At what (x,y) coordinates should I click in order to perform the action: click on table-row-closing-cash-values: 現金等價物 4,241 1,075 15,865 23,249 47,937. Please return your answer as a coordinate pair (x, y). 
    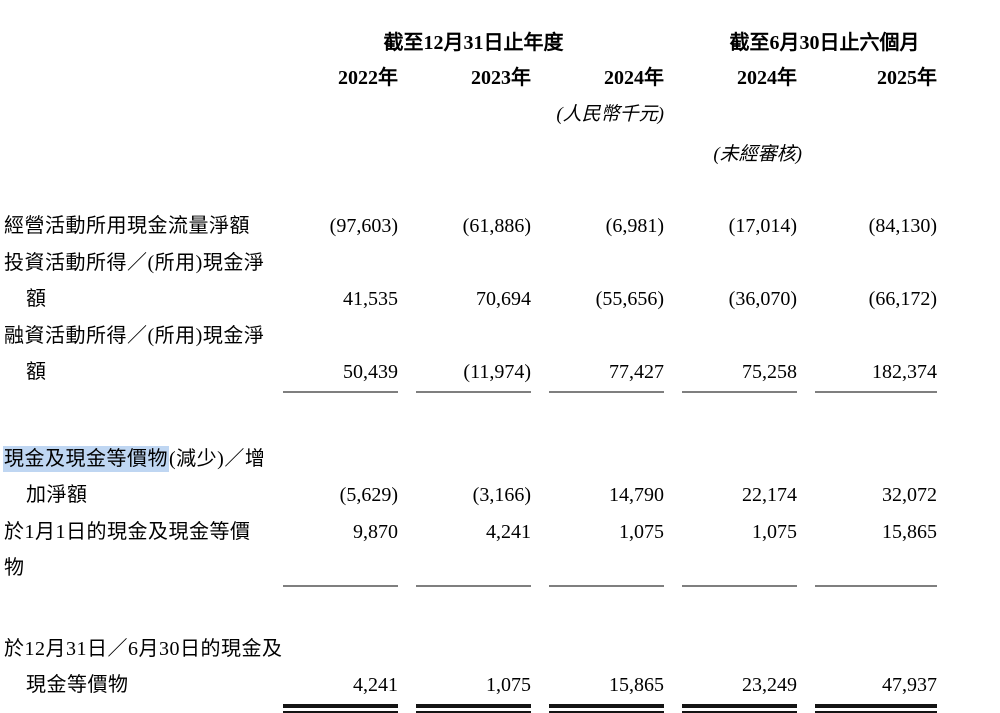
    Looking at the image, I should click on (502, 689).